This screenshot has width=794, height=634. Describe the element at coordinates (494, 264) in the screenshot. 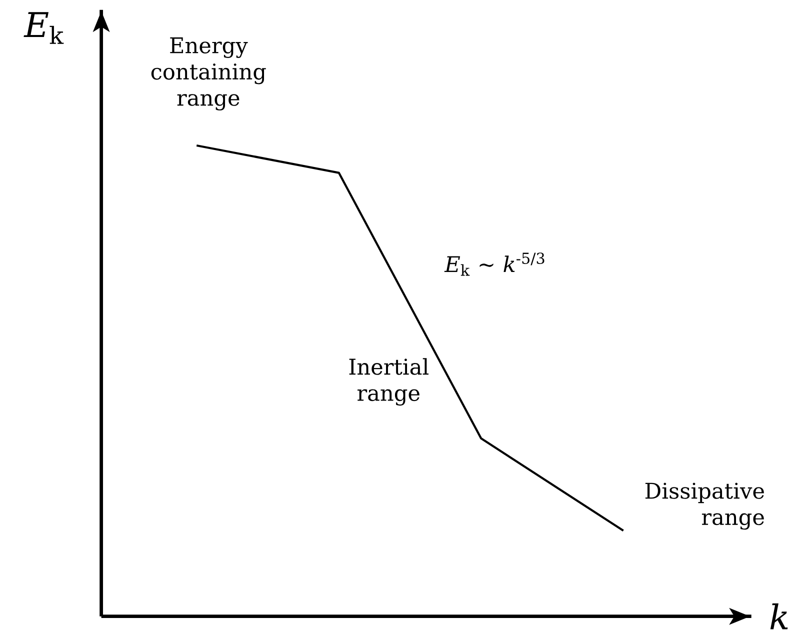

I see `annotation: E$_{k}$ ~ k$^{-5/3}$` at that location.